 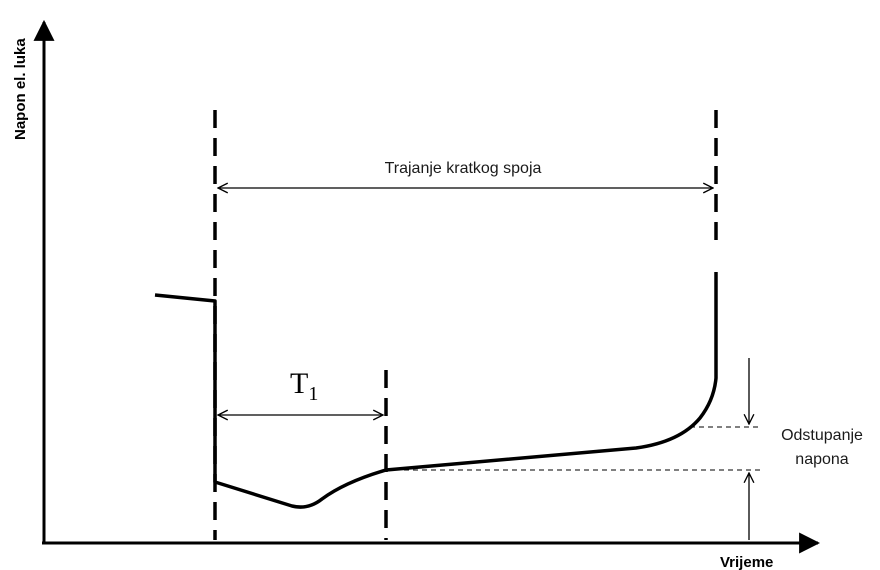 What do you see at coordinates (746, 562) in the screenshot?
I see `x-axis-label: Vrijeme` at bounding box center [746, 562].